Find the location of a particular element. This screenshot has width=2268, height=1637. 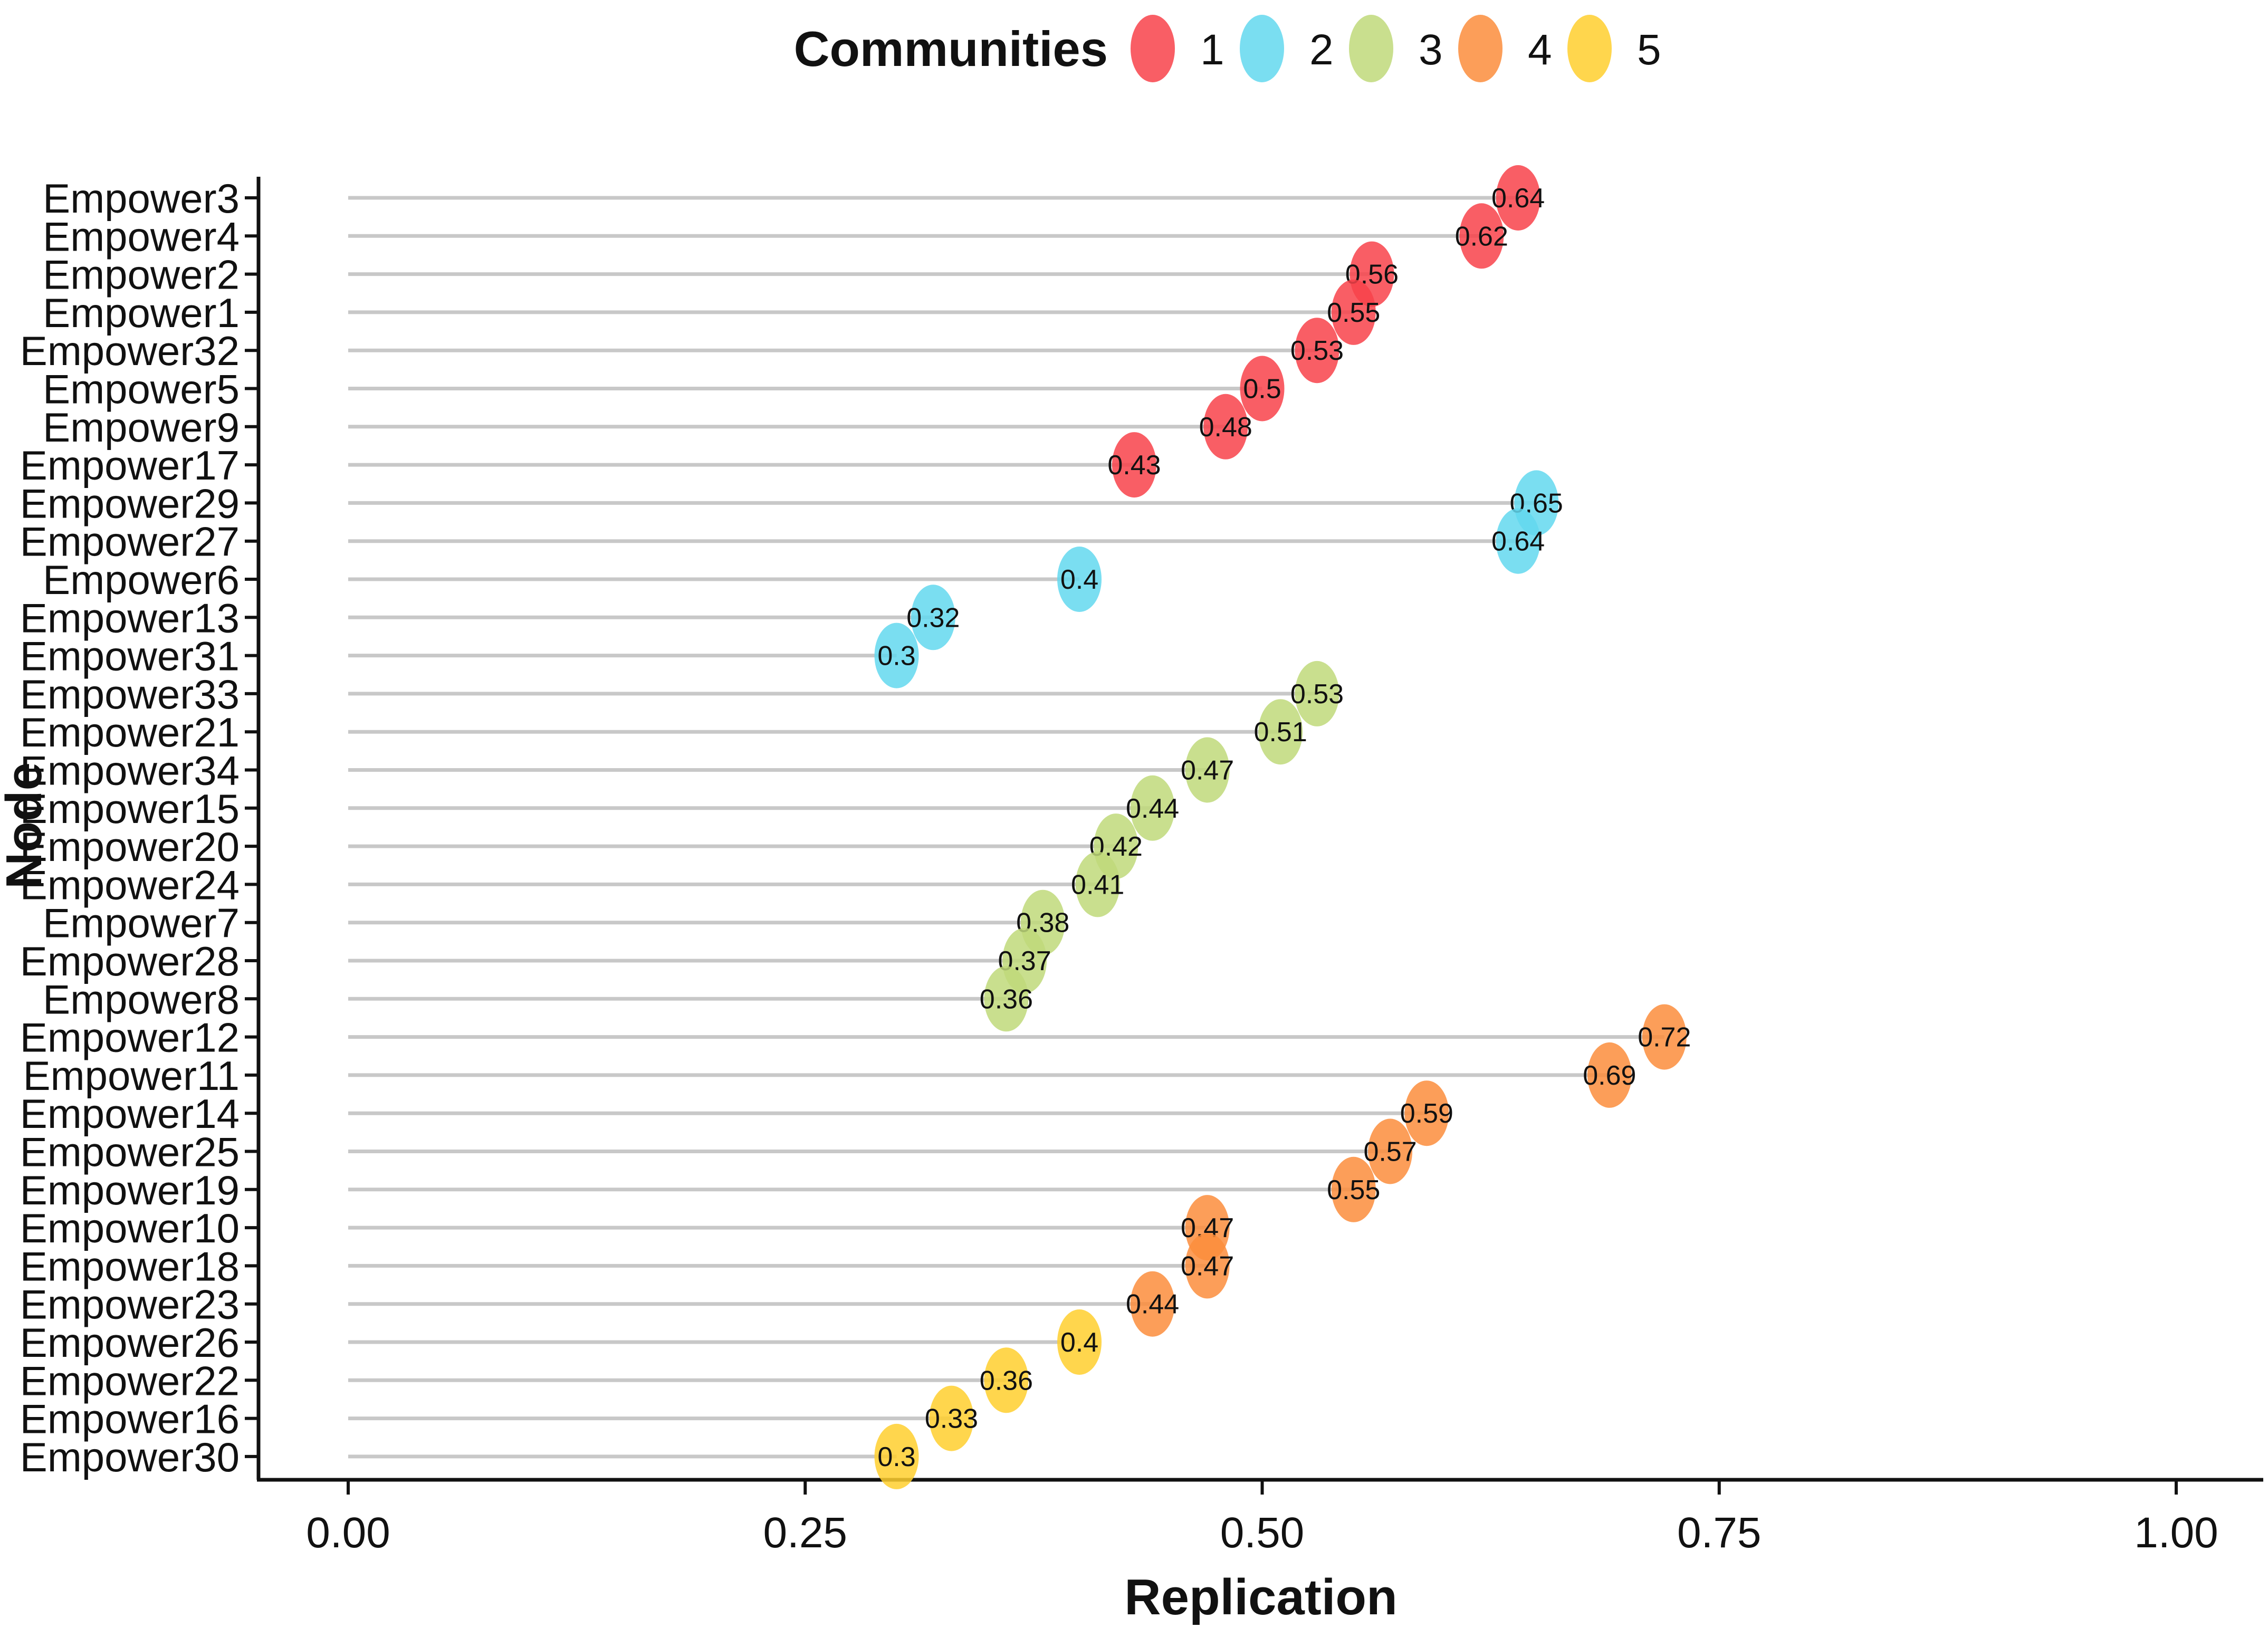

legend: Communities 1 2 3 4 5 is located at coordinates (1228, 49).